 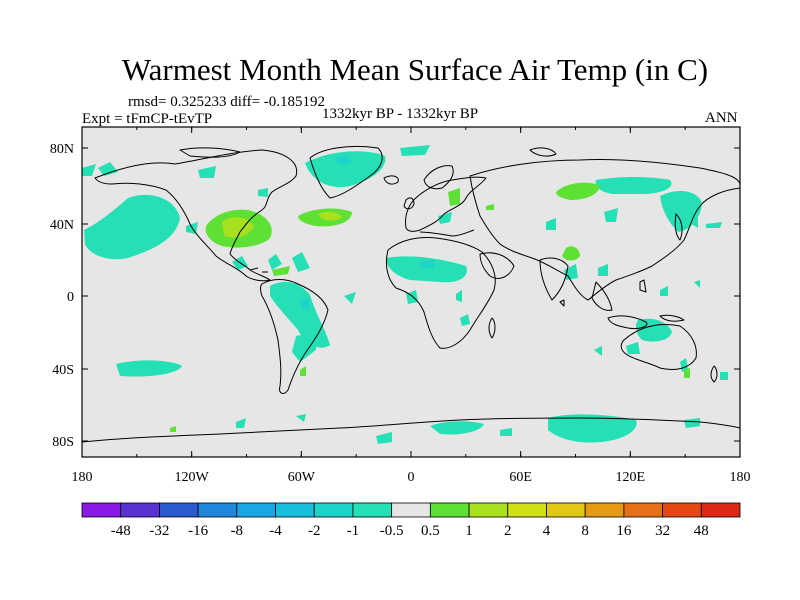 What do you see at coordinates (508, 531) in the screenshot?
I see `colorbar-label: 2` at bounding box center [508, 531].